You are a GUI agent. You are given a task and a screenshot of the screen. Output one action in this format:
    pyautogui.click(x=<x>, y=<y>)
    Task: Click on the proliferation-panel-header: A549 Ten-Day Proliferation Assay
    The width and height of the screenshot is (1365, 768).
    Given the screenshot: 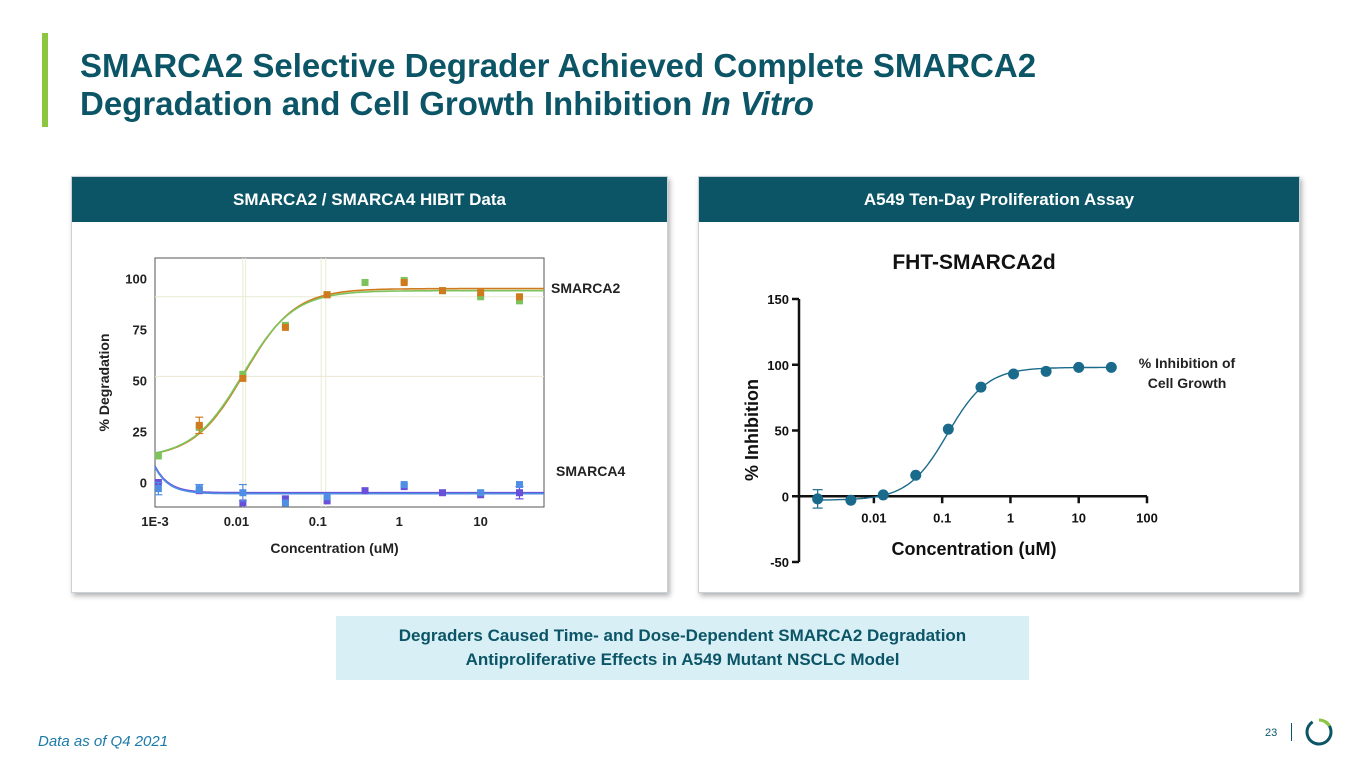 What is the action you would take?
    pyautogui.click(x=999, y=199)
    